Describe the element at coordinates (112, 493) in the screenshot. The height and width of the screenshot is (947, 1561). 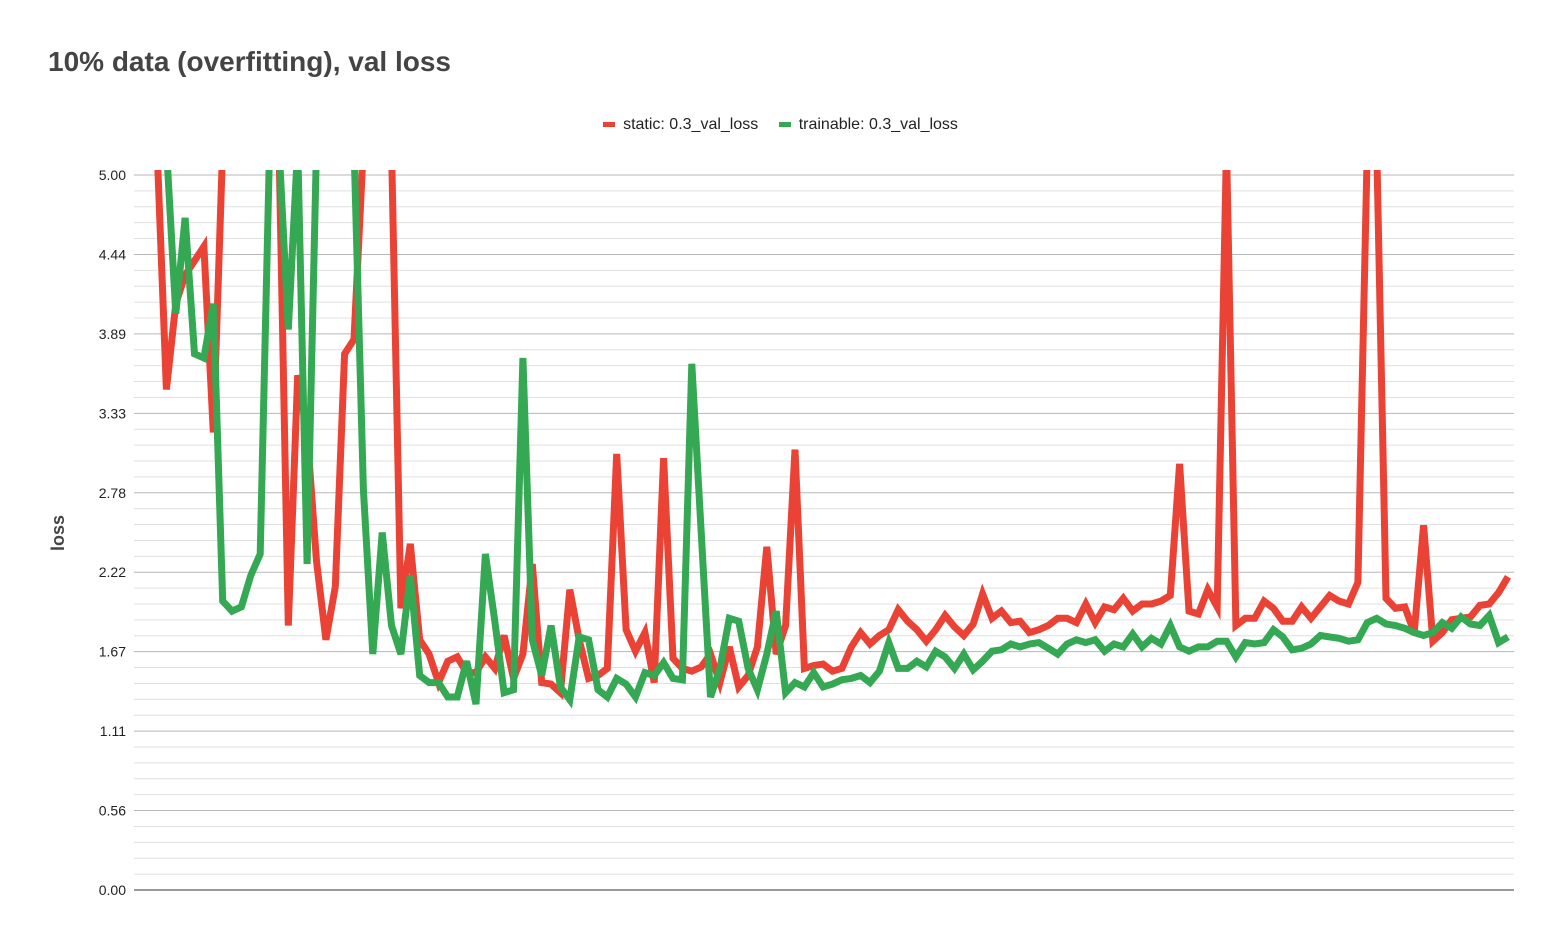
I see `y-tick-label: 2.78` at that location.